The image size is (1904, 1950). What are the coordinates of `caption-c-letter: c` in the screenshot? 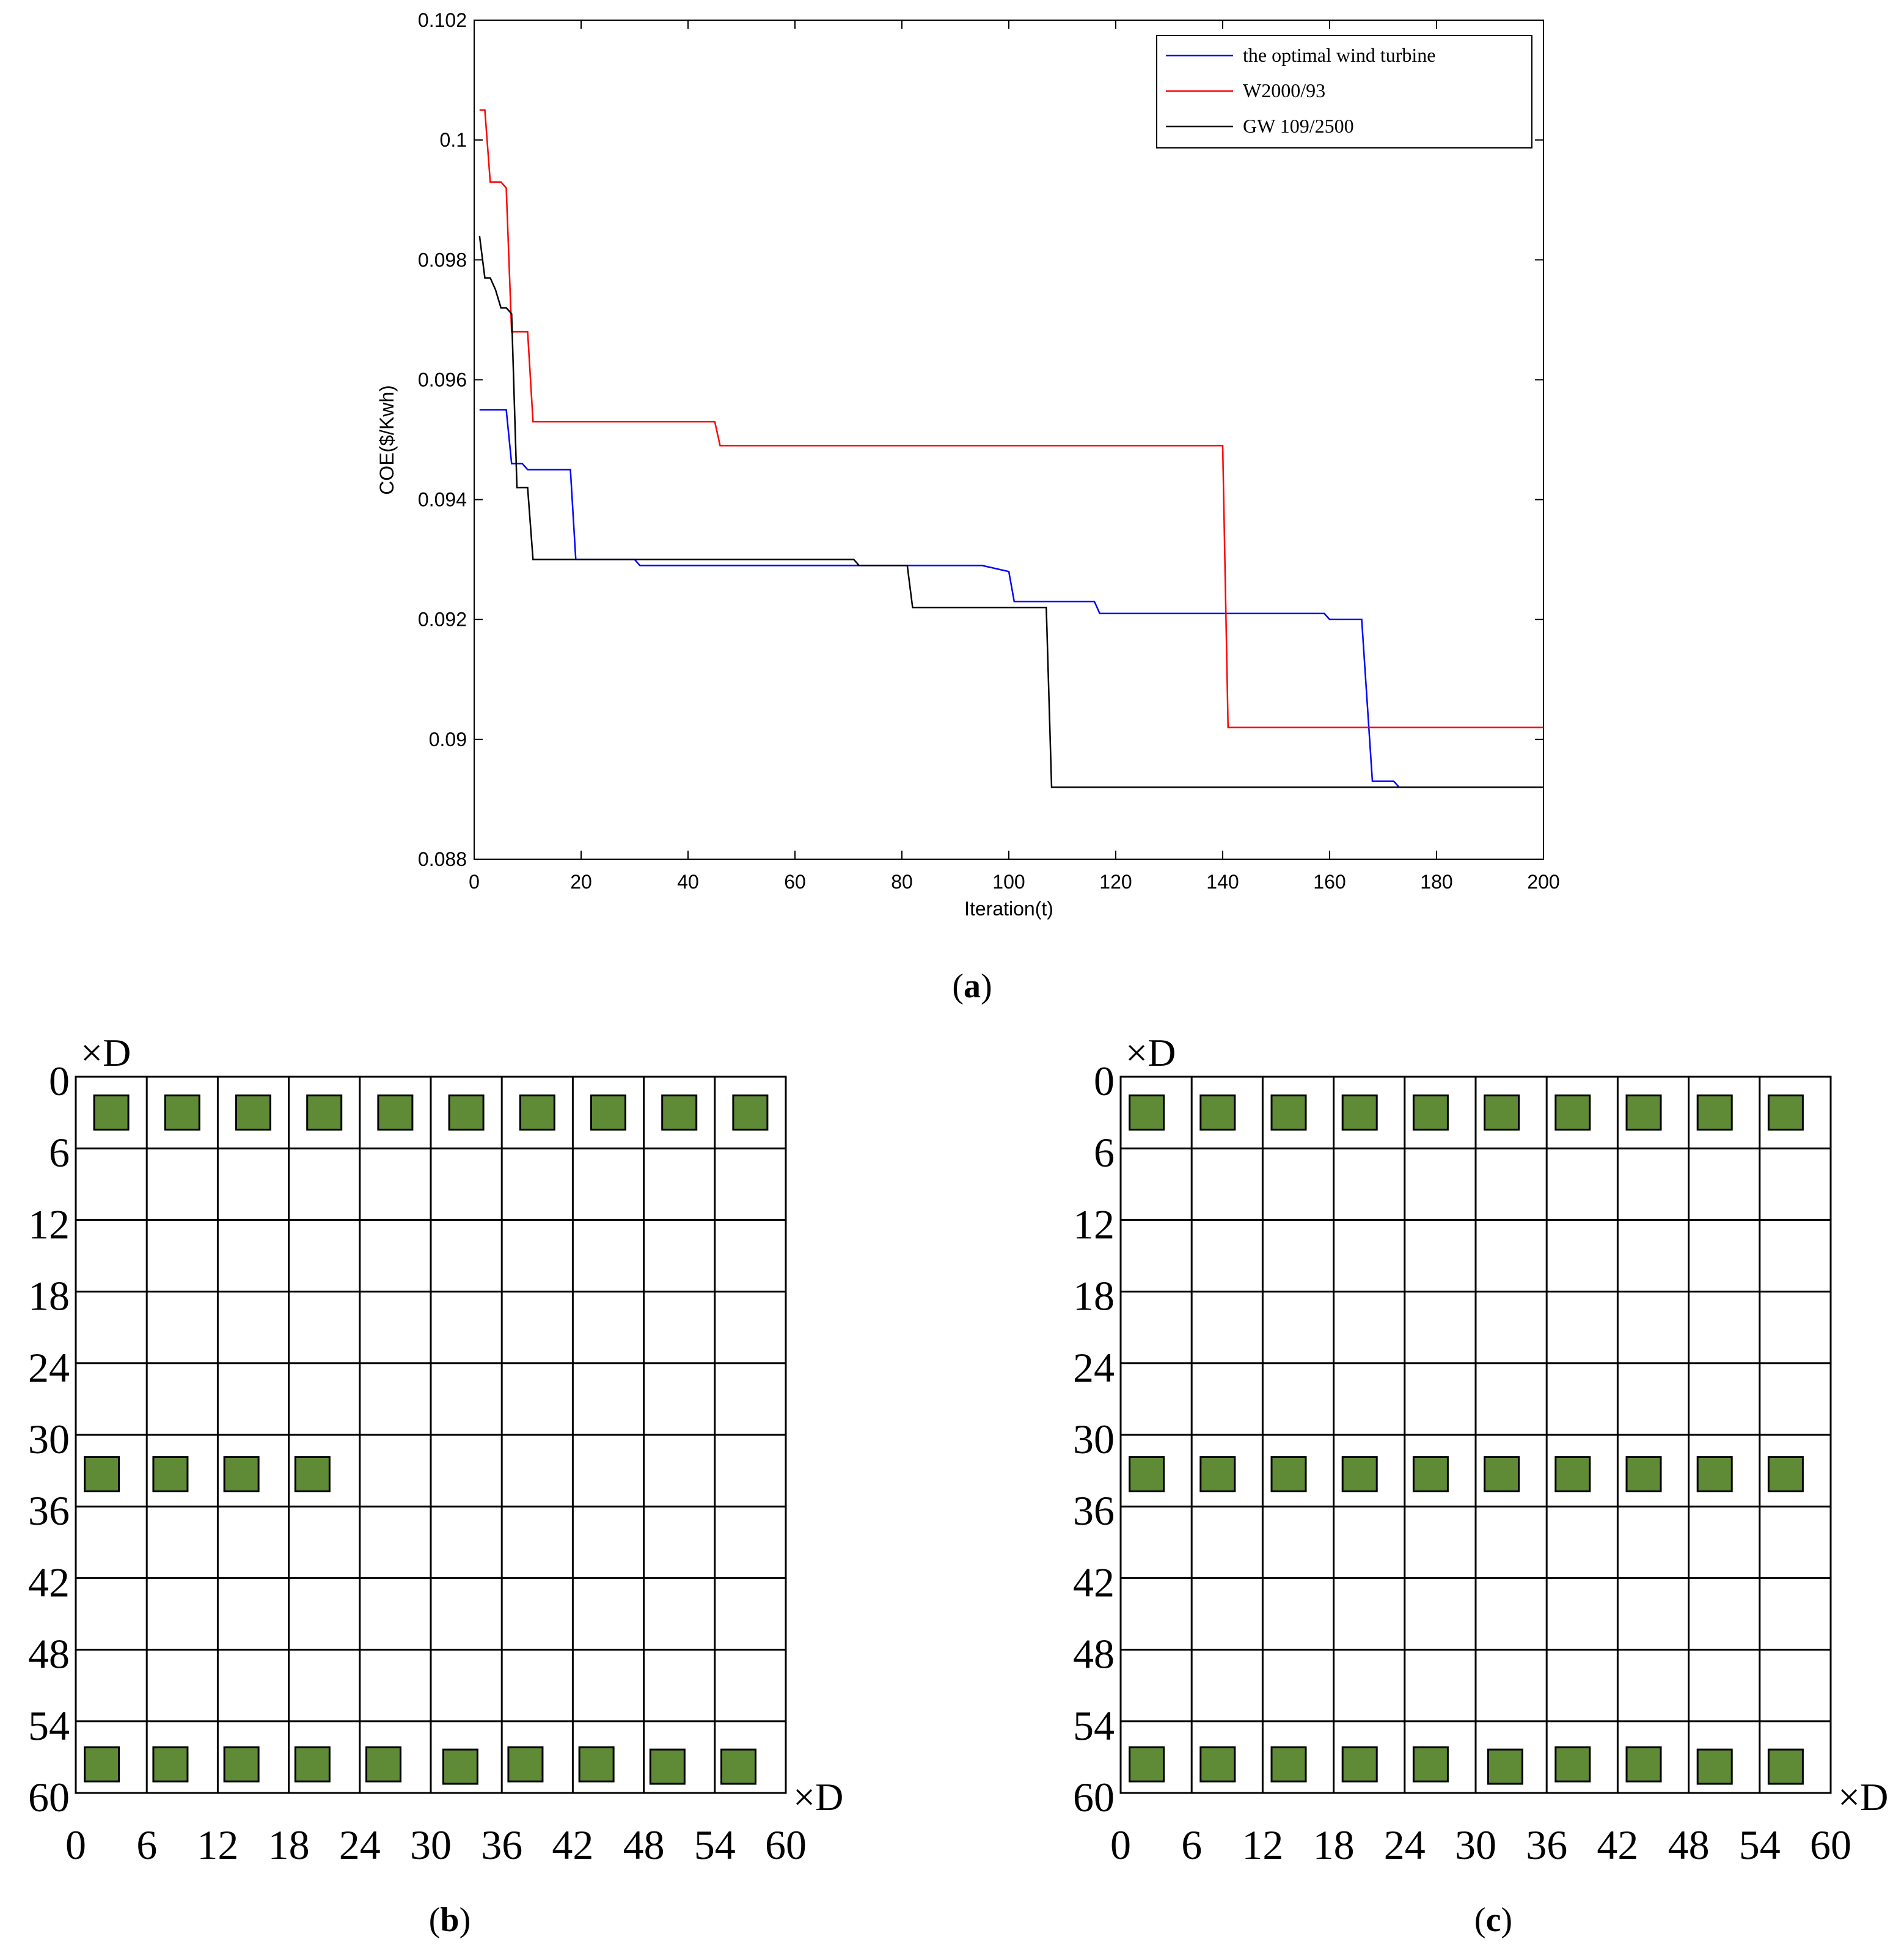 It's located at (1493, 1920).